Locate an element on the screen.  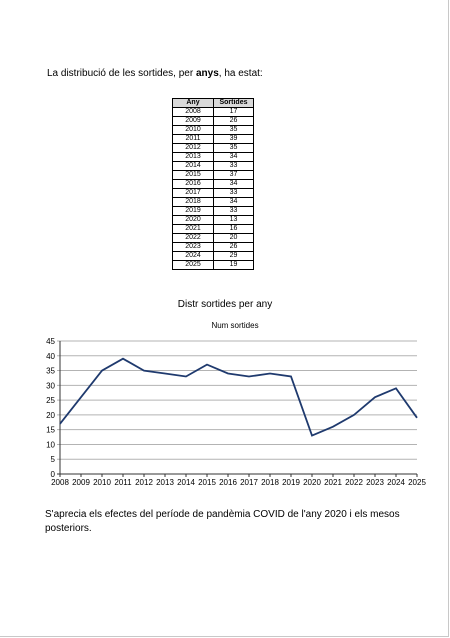
y-tick-label: 10 is located at coordinates (50, 444).